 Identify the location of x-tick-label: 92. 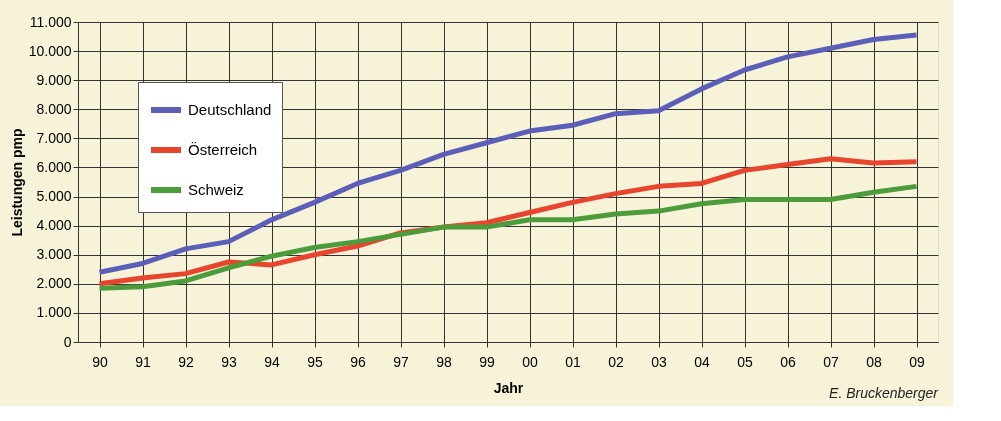
(186, 361).